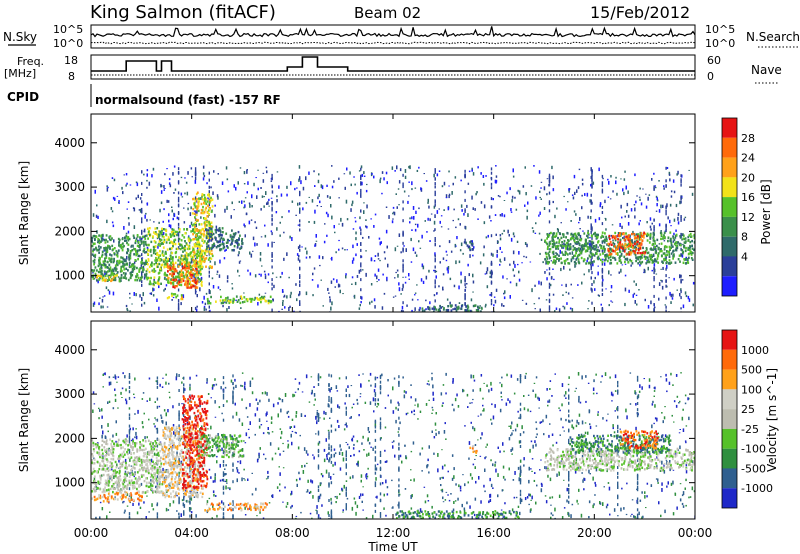 The height and width of the screenshot is (554, 800). Describe the element at coordinates (393, 32) in the screenshot. I see `nsky-series-line` at that location.